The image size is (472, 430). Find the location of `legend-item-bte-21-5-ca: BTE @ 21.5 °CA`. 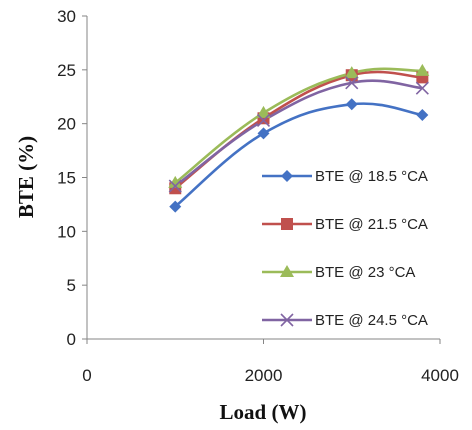

legend-item-bte-21-5-ca: BTE @ 21.5 °CA is located at coordinates (345, 224).